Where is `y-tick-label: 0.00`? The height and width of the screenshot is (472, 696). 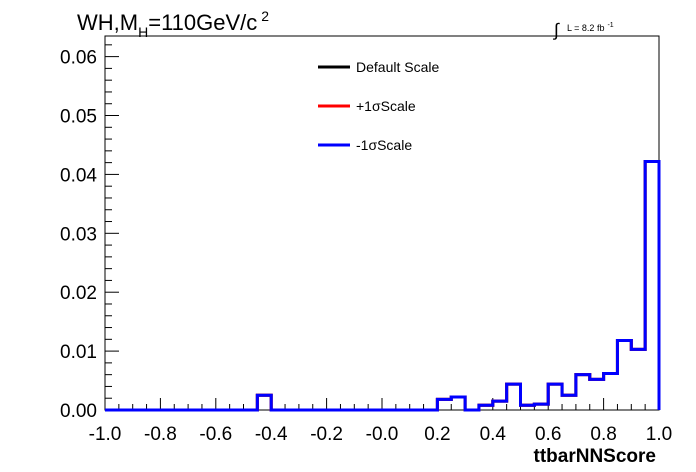
y-tick-label: 0.00 is located at coordinates (78, 411).